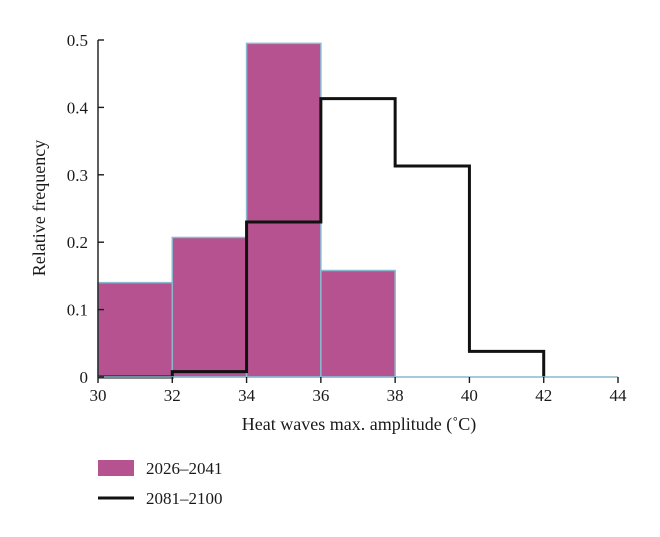 This screenshot has width=660, height=537. Describe the element at coordinates (77, 40) in the screenshot. I see `y-tick-label: 0.5` at that location.